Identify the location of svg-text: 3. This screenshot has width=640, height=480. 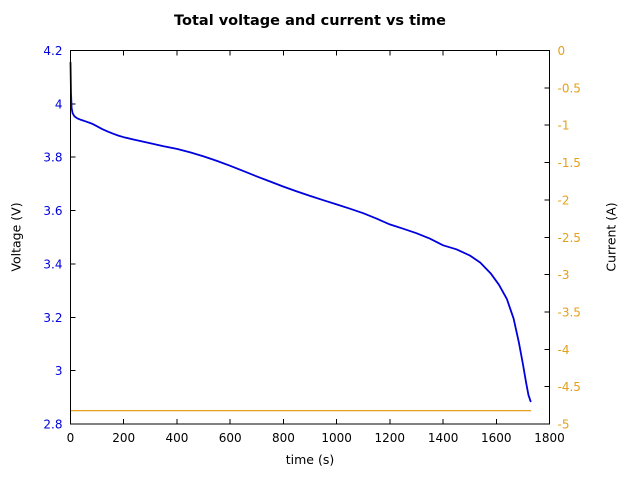
(59, 371).